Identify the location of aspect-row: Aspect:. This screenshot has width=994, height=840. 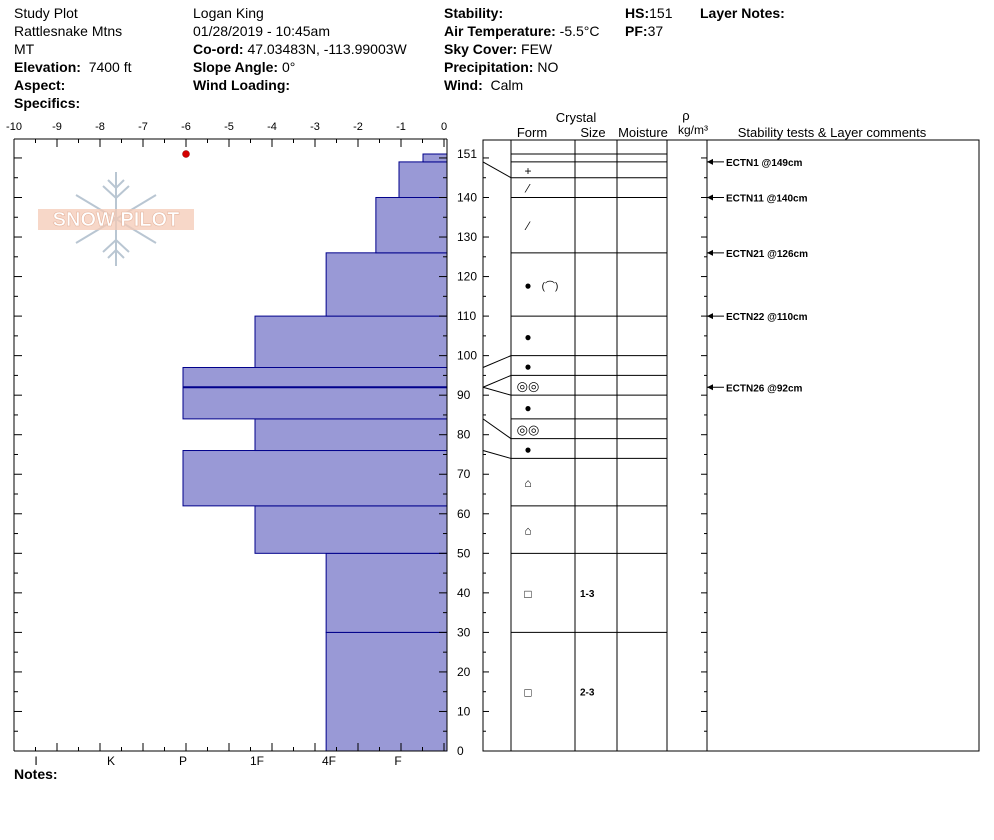
(40, 85).